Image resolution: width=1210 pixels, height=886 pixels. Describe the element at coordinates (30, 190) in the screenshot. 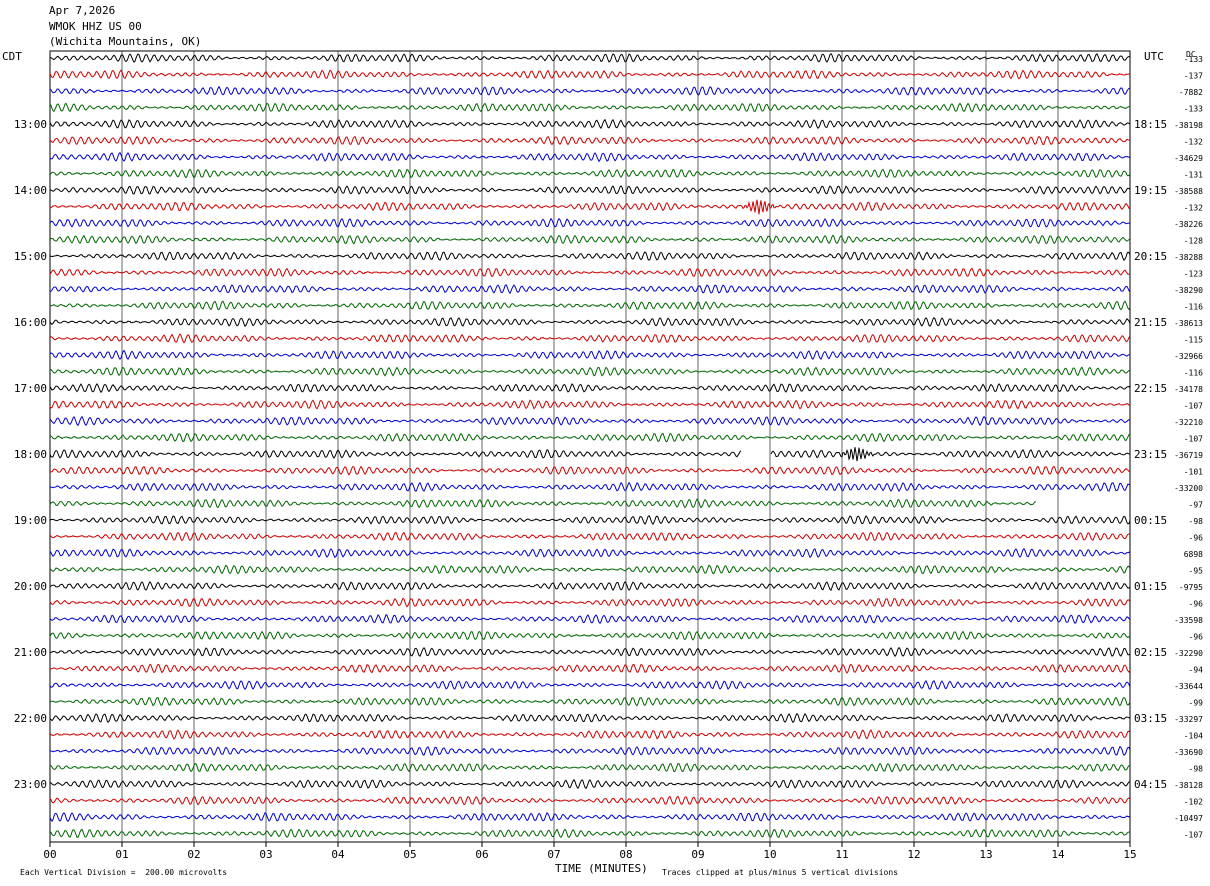

I see `cdt-hour-label: 14:00` at that location.